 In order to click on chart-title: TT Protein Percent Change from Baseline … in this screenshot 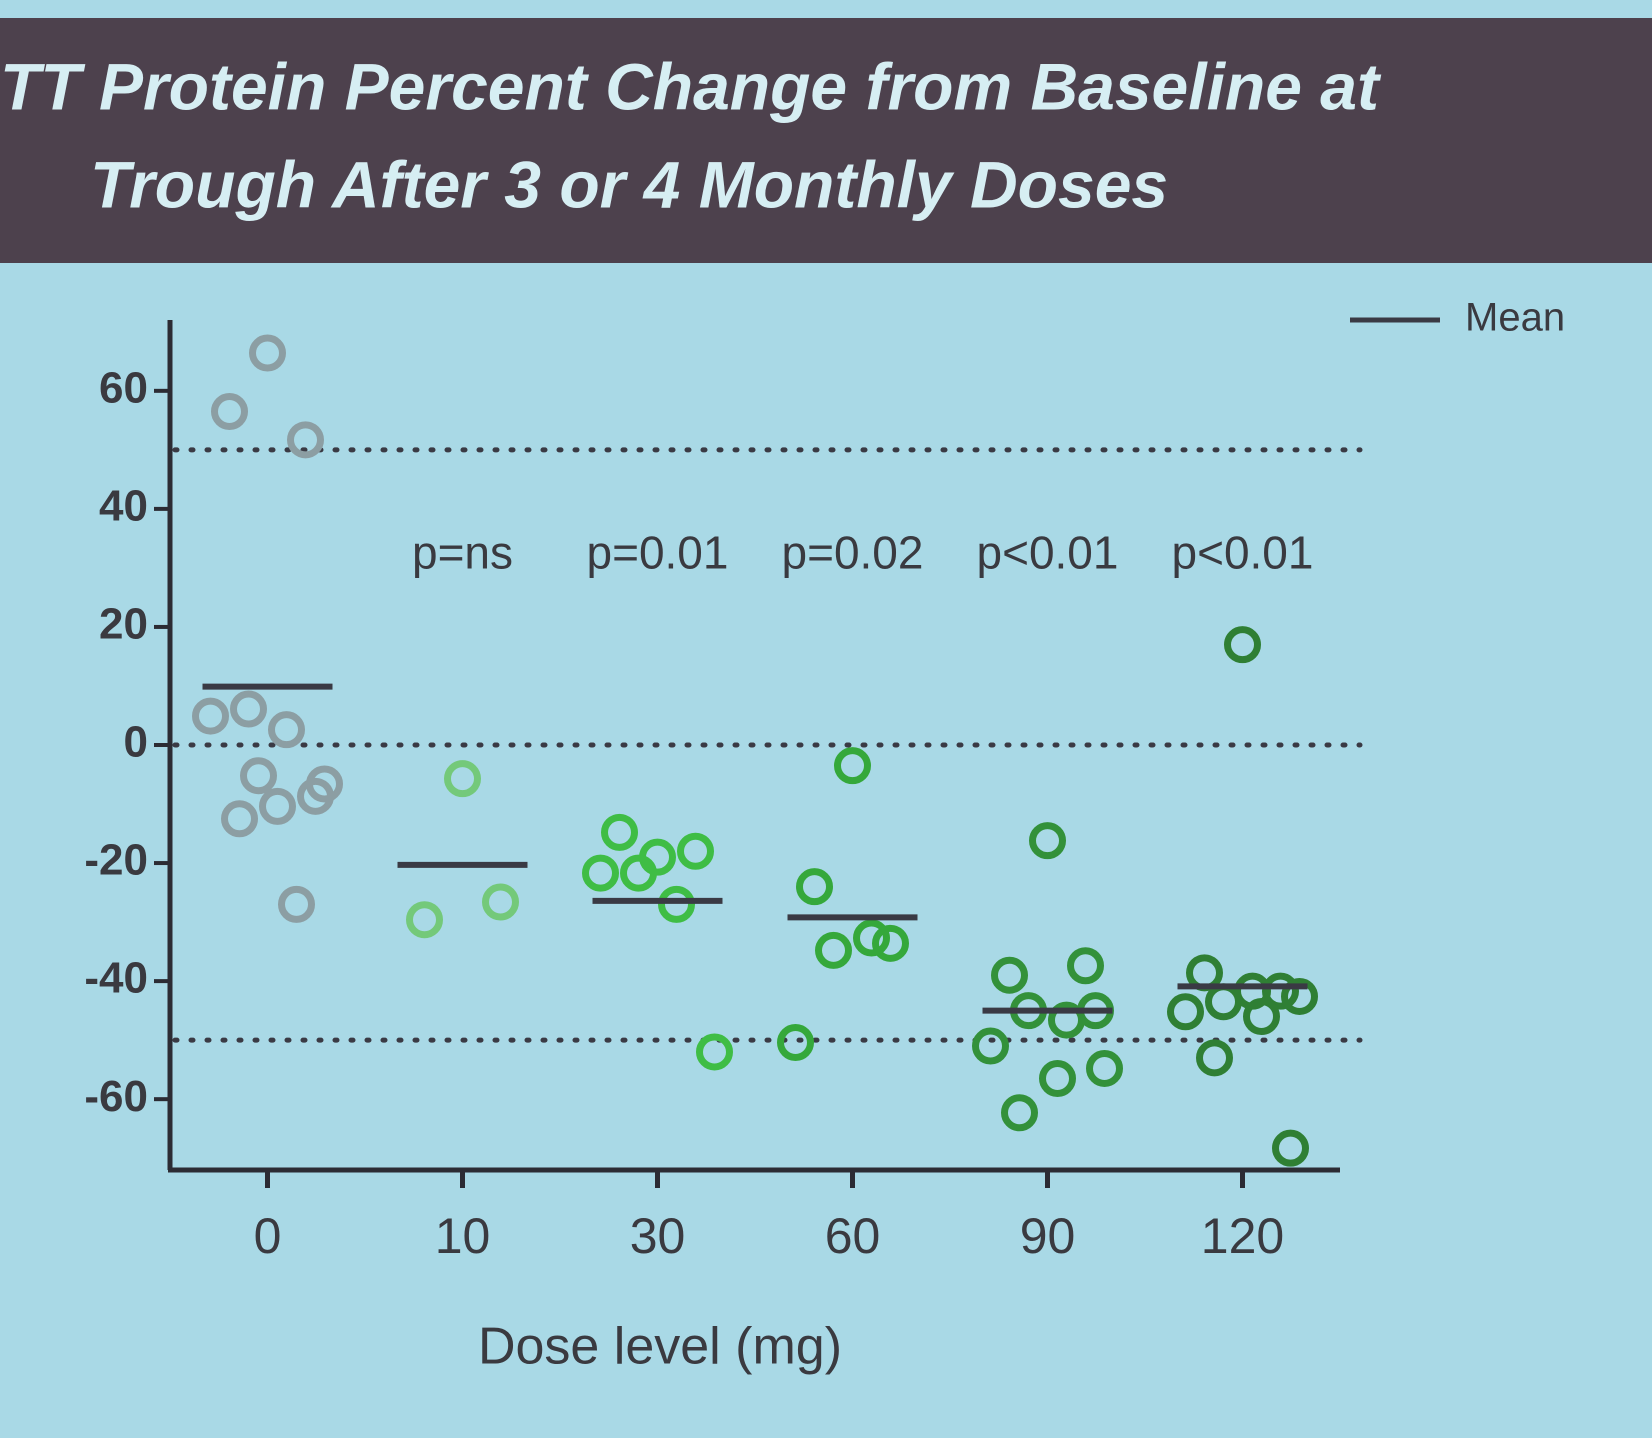, I will do `click(691, 86)`.